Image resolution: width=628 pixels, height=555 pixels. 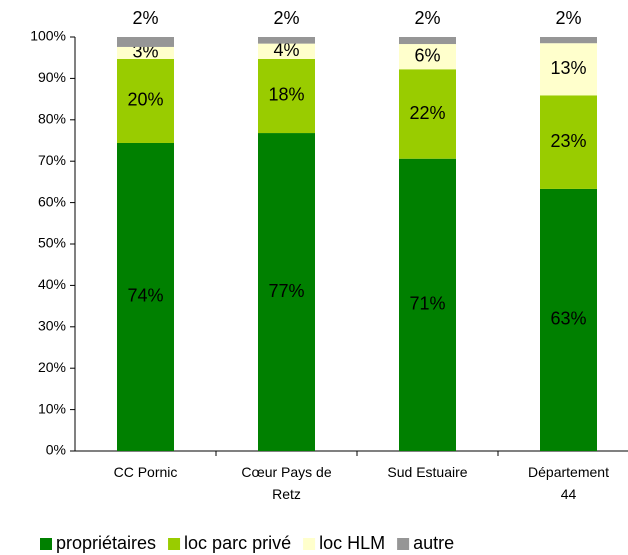 What do you see at coordinates (52, 77) in the screenshot?
I see `y-tick-label: 90%` at bounding box center [52, 77].